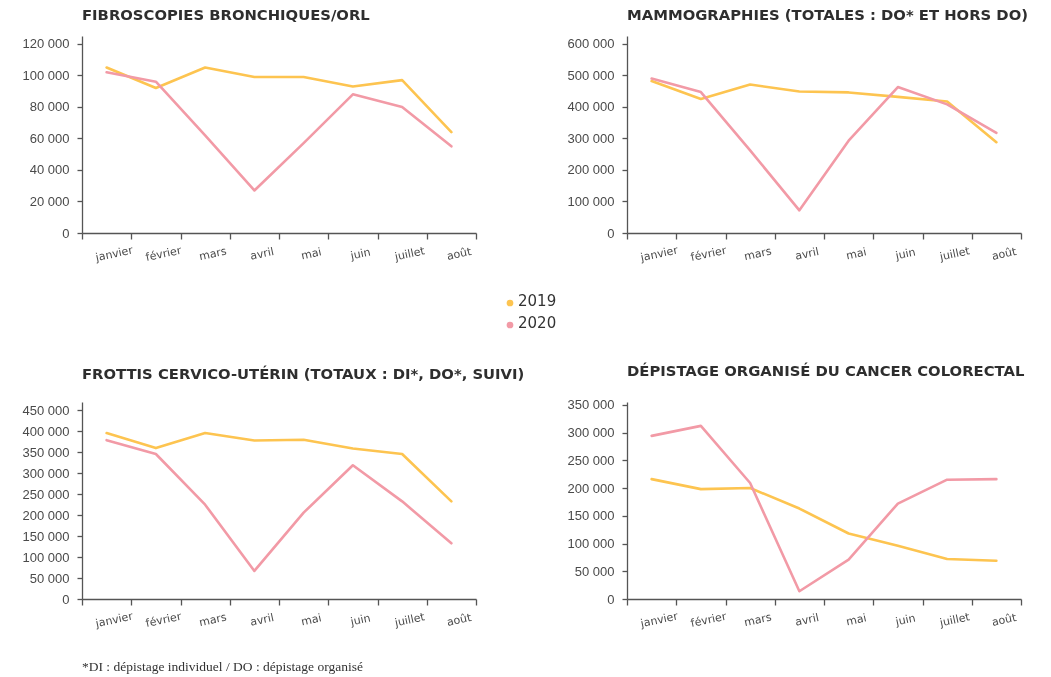 The width and height of the screenshot is (1051, 677). Describe the element at coordinates (46, 44) in the screenshot. I see `y-tick-label: 120 000` at that location.